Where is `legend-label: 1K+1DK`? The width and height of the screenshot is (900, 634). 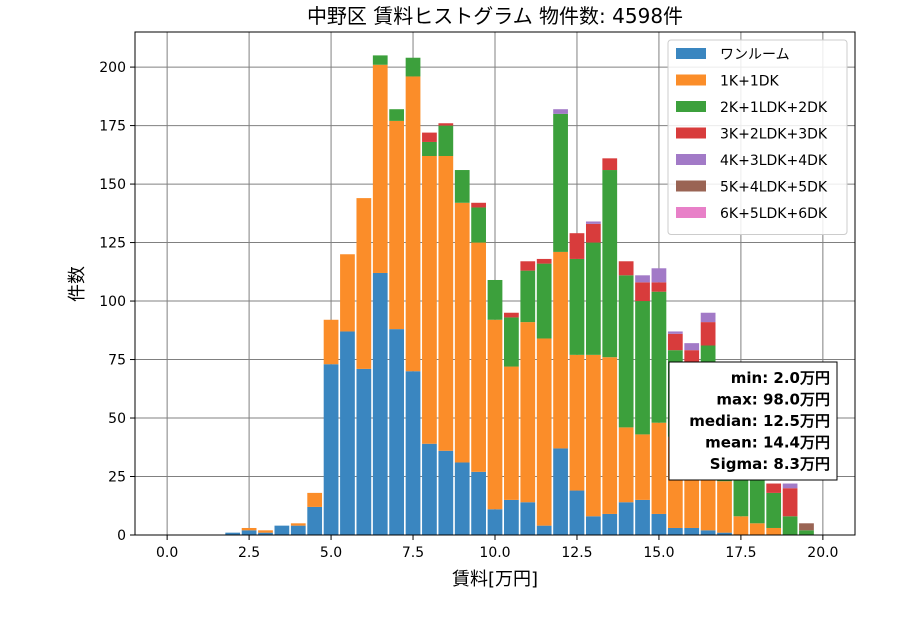 legend-label: 1K+1DK is located at coordinates (750, 82).